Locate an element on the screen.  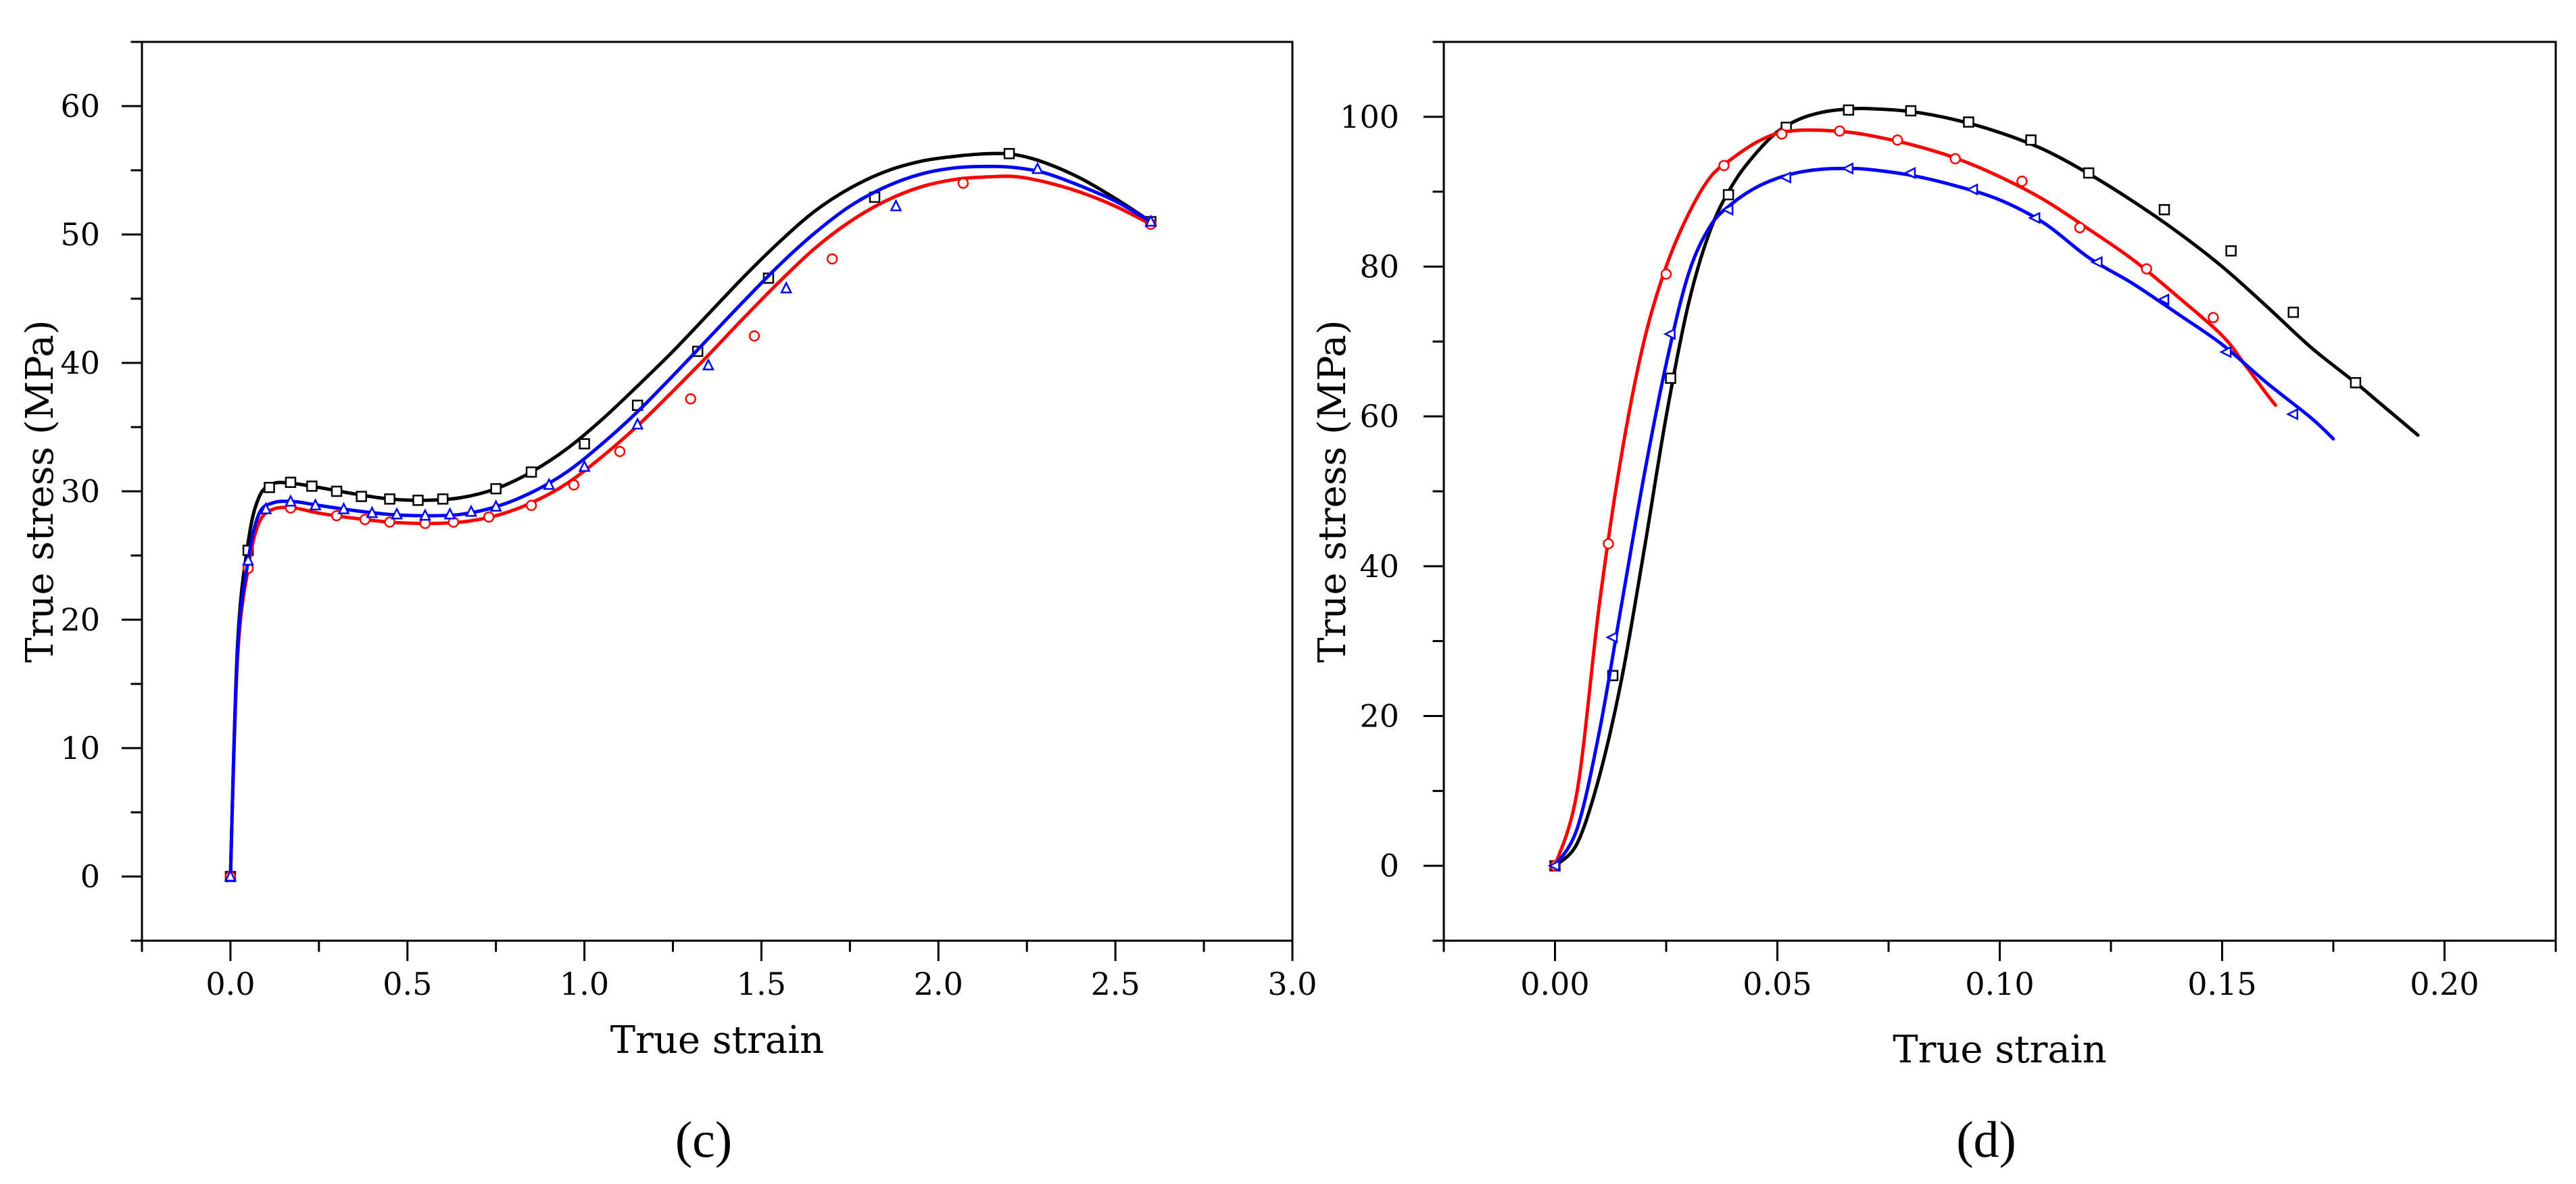
panel-c-x-axis-title: True strain is located at coordinates (717, 1040).